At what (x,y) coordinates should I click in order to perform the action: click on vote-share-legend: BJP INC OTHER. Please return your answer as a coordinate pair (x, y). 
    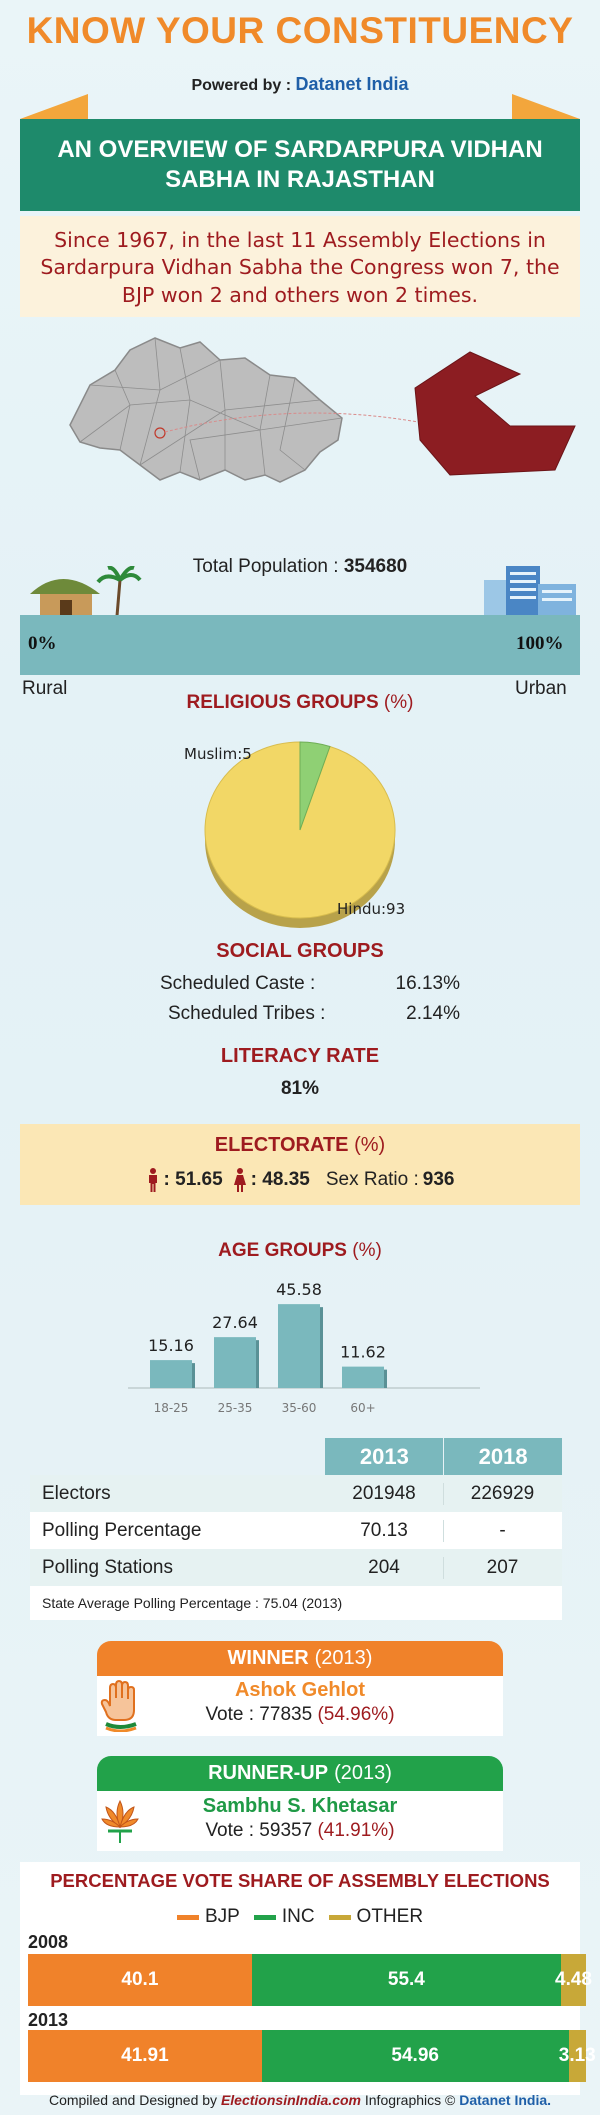
    Looking at the image, I should click on (300, 1917).